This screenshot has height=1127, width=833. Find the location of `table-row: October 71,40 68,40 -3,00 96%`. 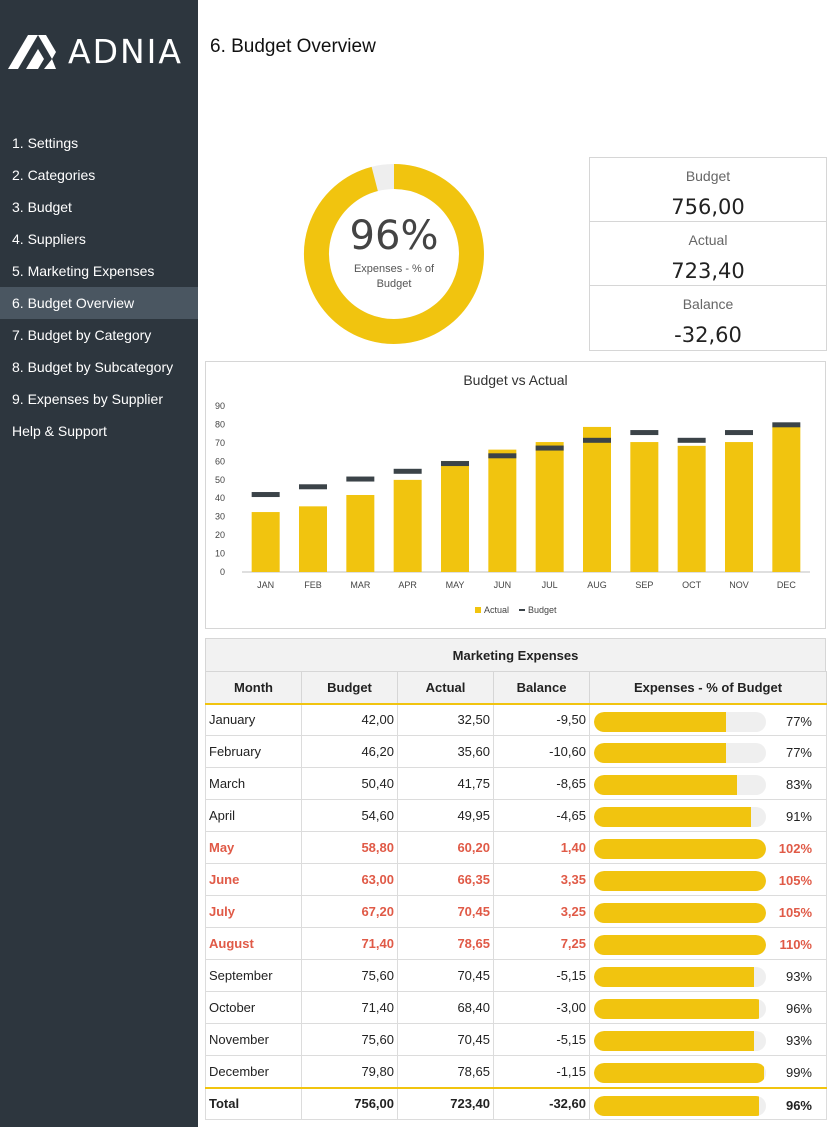

table-row: October 71,40 68,40 -3,00 96% is located at coordinates (516, 1007).